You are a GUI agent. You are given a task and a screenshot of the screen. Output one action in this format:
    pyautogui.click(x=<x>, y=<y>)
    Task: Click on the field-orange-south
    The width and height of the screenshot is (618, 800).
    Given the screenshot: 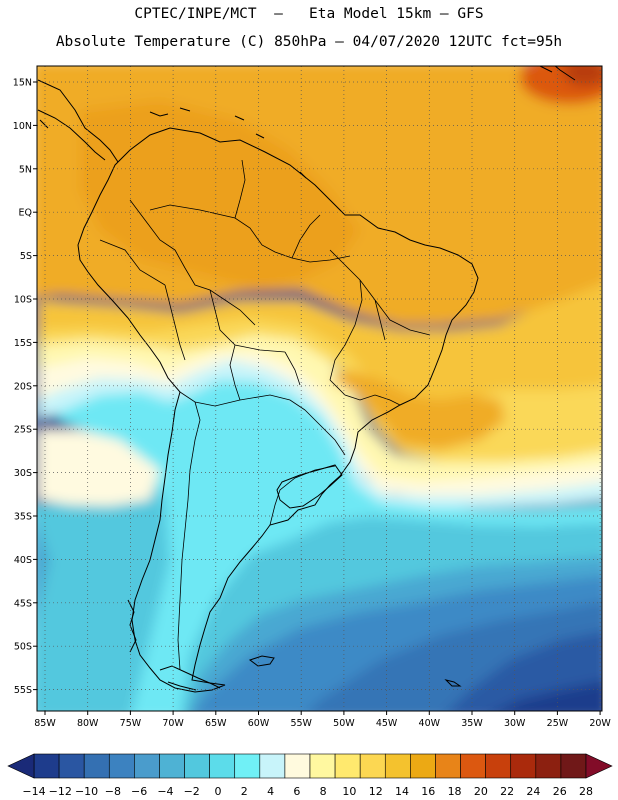 What is the action you would take?
    pyautogui.click(x=417, y=410)
    